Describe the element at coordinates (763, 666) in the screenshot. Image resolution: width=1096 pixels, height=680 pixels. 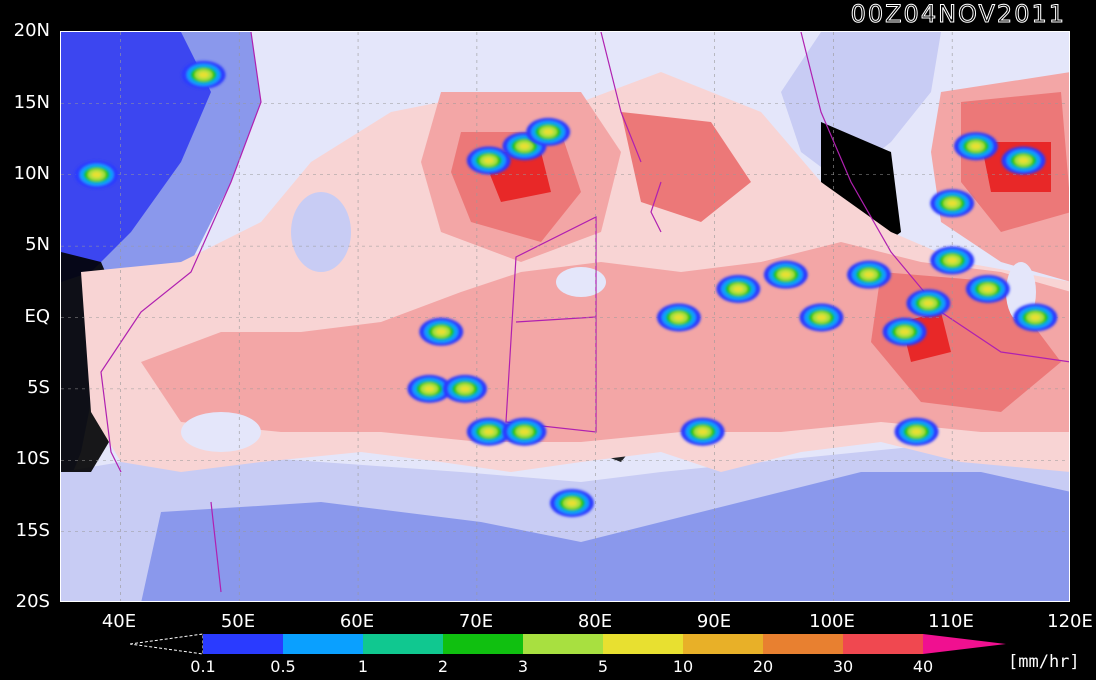
I see `colorbar-tick: 20` at that location.